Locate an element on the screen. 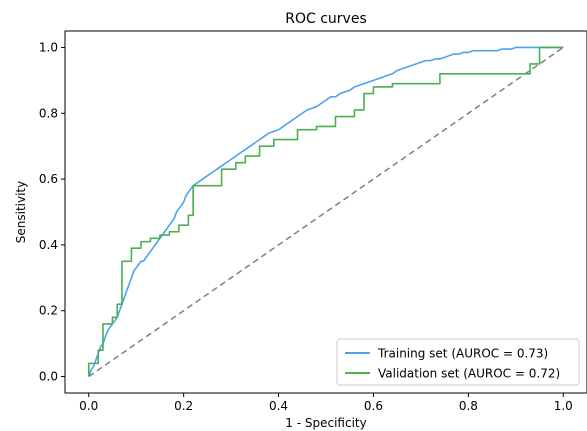  y-axis-label: Sensitivity is located at coordinates (21, 212).